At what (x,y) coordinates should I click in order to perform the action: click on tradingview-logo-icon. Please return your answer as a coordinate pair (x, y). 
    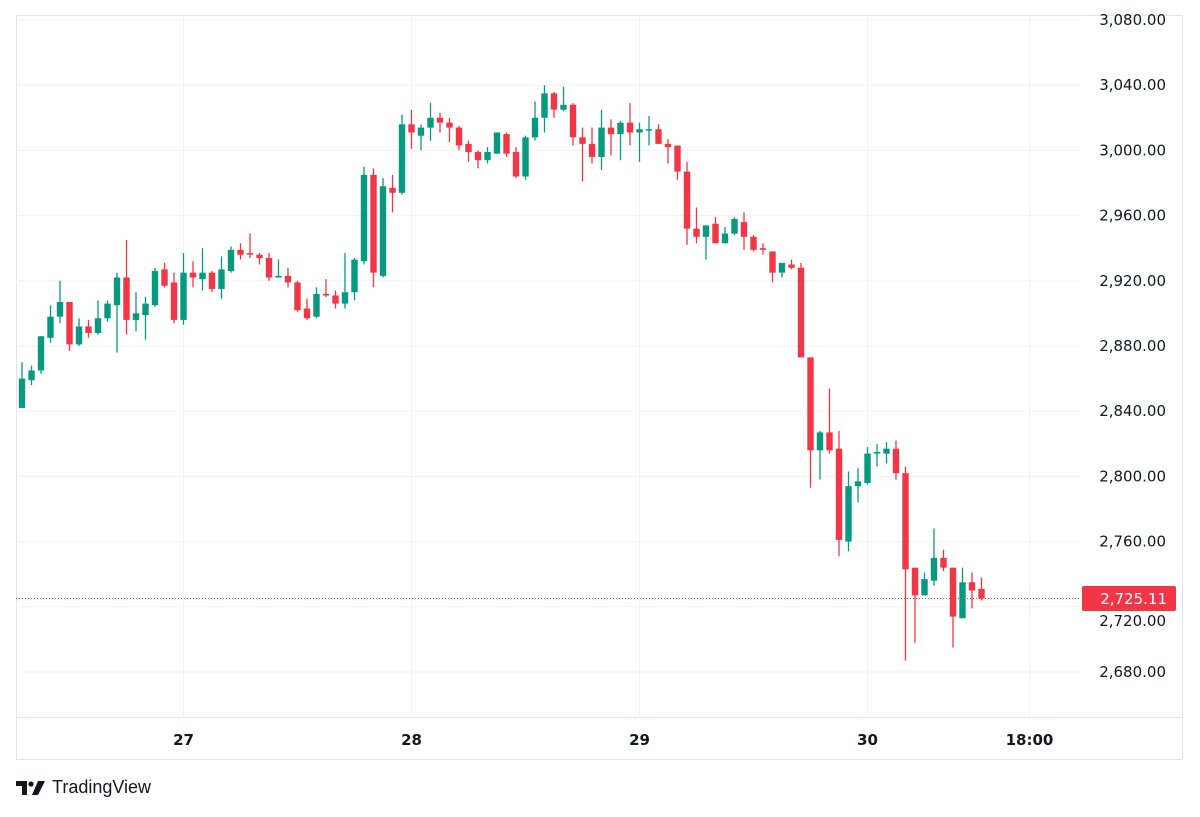
    Looking at the image, I should click on (30, 787).